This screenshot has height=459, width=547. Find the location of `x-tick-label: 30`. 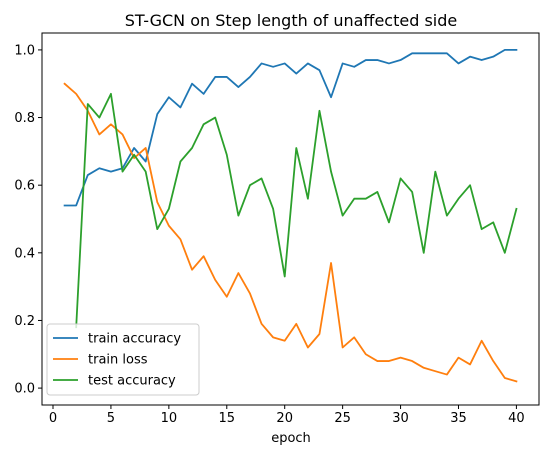

x-tick-label: 30 is located at coordinates (400, 418).